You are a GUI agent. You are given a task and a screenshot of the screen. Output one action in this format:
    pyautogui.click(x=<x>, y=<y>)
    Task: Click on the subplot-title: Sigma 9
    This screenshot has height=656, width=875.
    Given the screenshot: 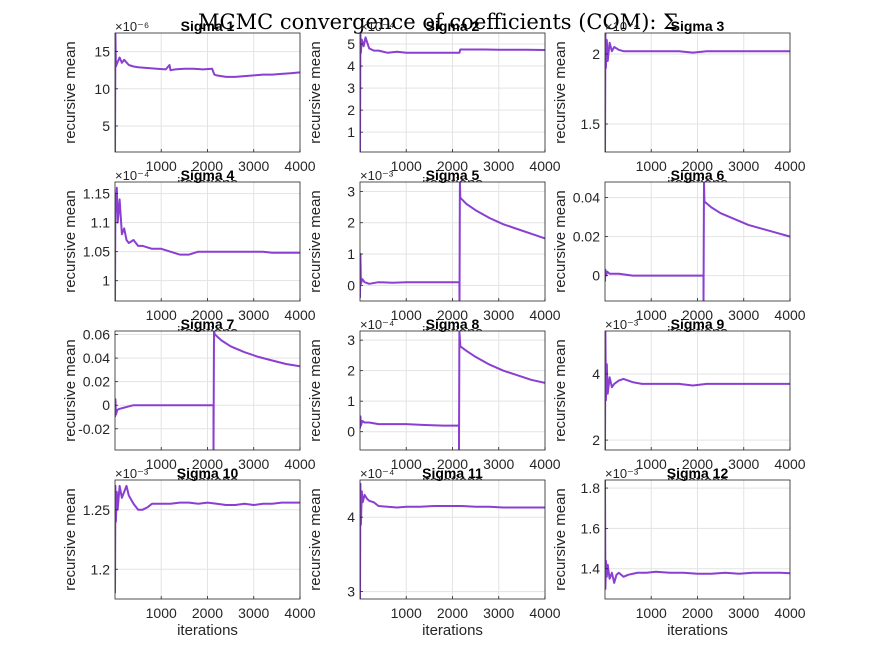 What is the action you would take?
    pyautogui.click(x=698, y=324)
    